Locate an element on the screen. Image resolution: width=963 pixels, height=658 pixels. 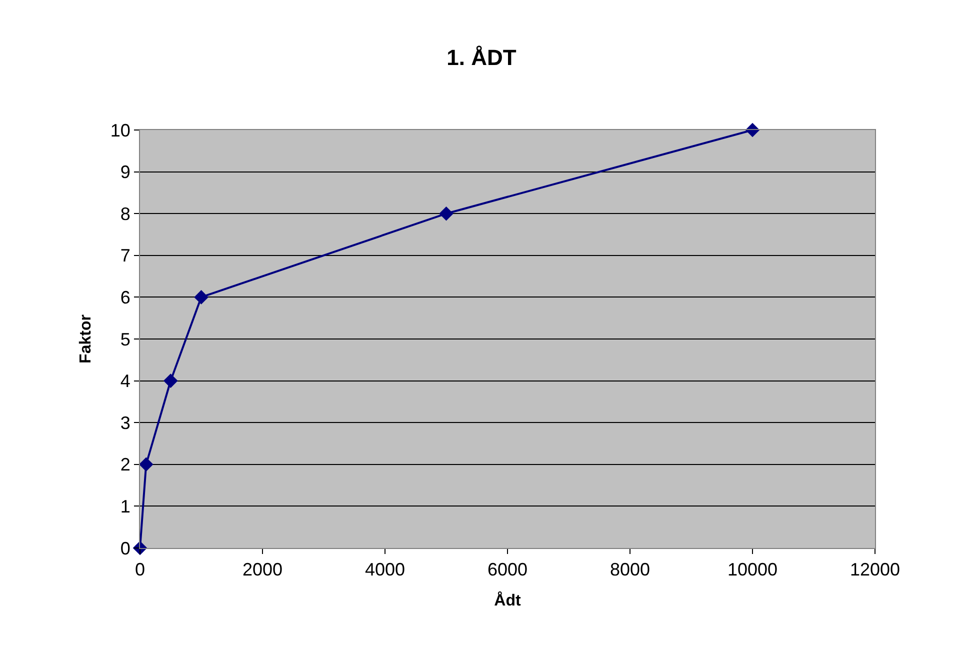
y-tick-label: 3 is located at coordinates (125, 422).